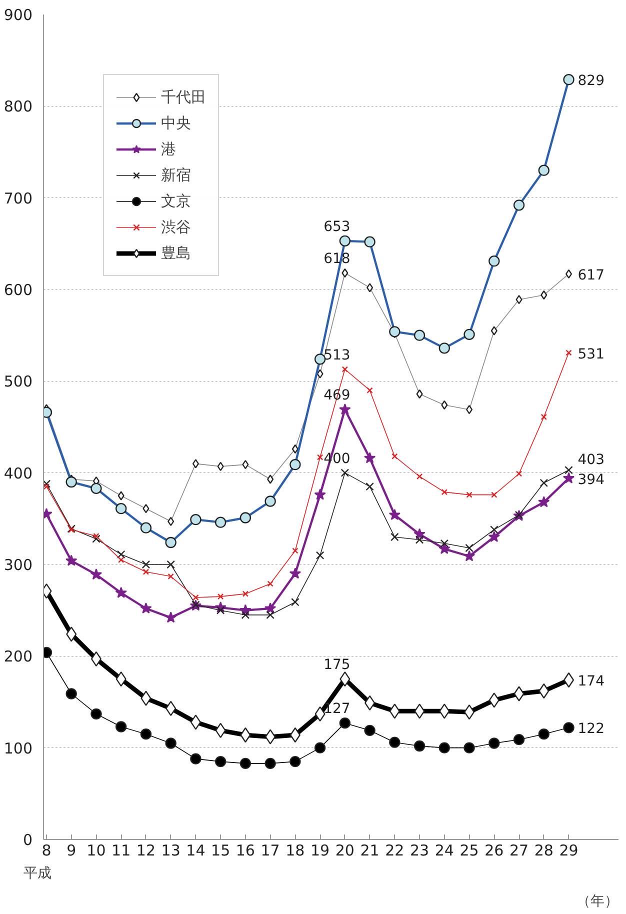 Image resolution: width=626 pixels, height=914 pixels. Describe the element at coordinates (469, 851) in the screenshot. I see `x-tick-label: 25` at that location.